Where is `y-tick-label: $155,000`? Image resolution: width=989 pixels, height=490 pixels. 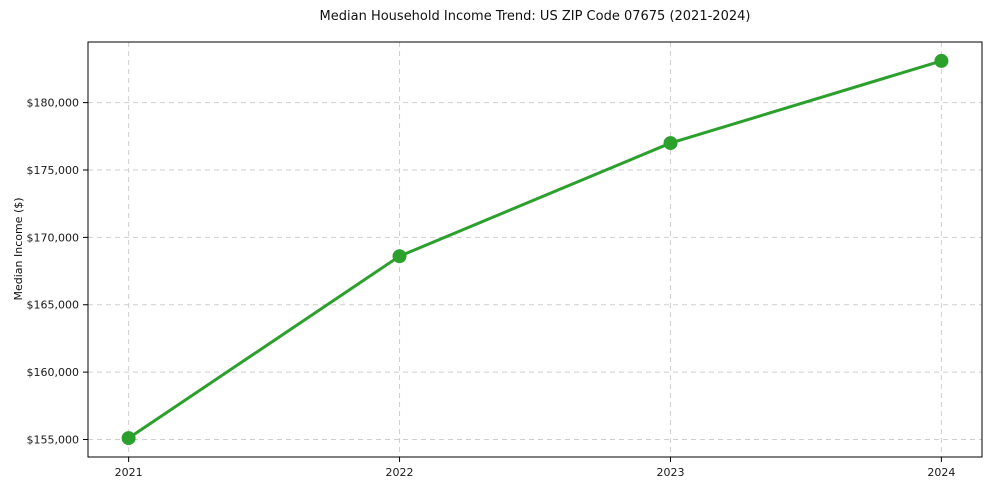
y-tick-label: $155,000 is located at coordinates (53, 439).